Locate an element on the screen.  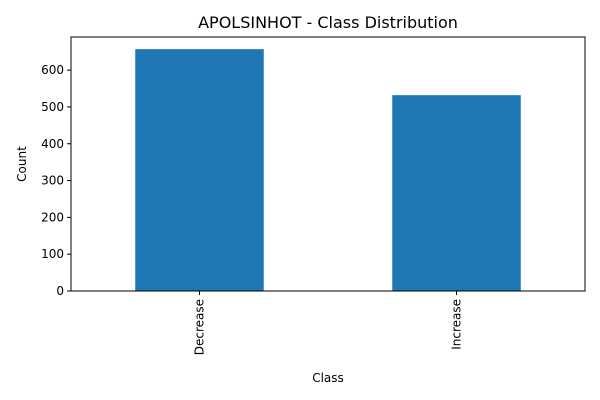
y-tick-label: 0 is located at coordinates (60, 291).